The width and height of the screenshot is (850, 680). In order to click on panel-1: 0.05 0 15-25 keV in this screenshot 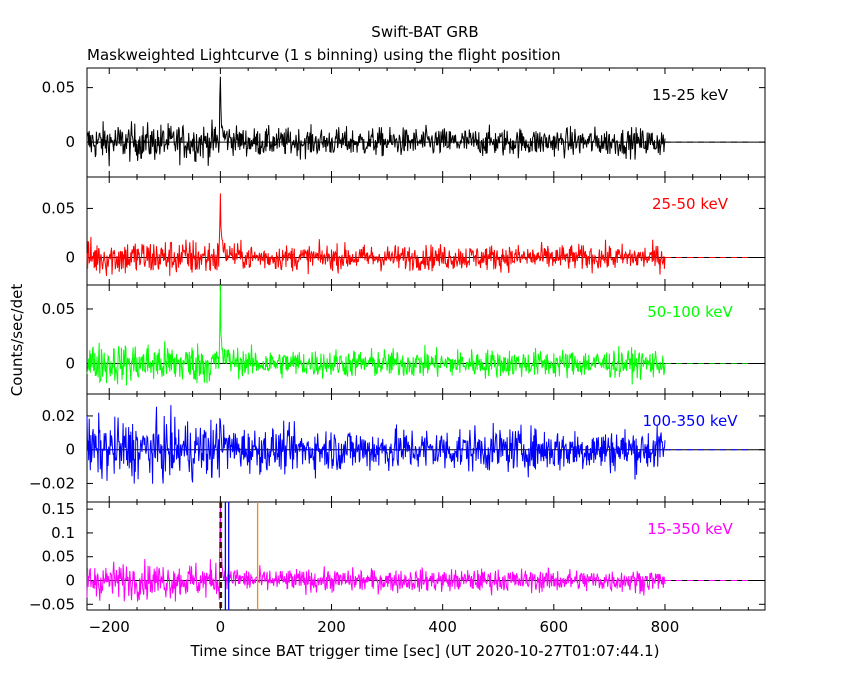, I will do `click(404, 122)`.